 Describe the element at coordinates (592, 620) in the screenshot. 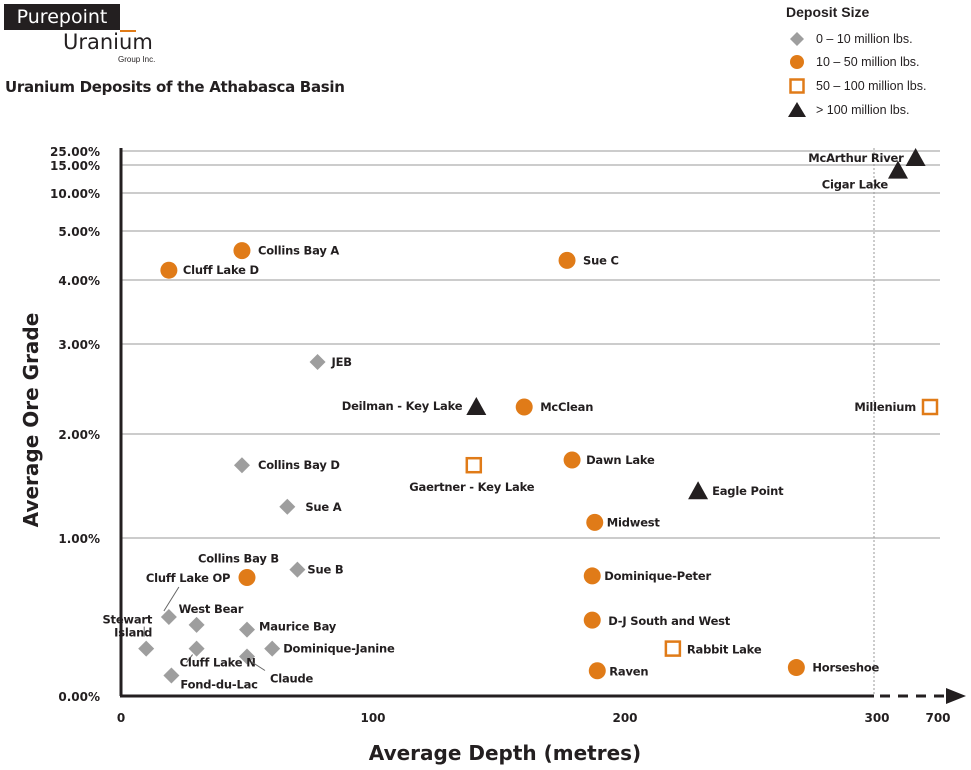

I see `data-point-d-j-south-and-west` at that location.